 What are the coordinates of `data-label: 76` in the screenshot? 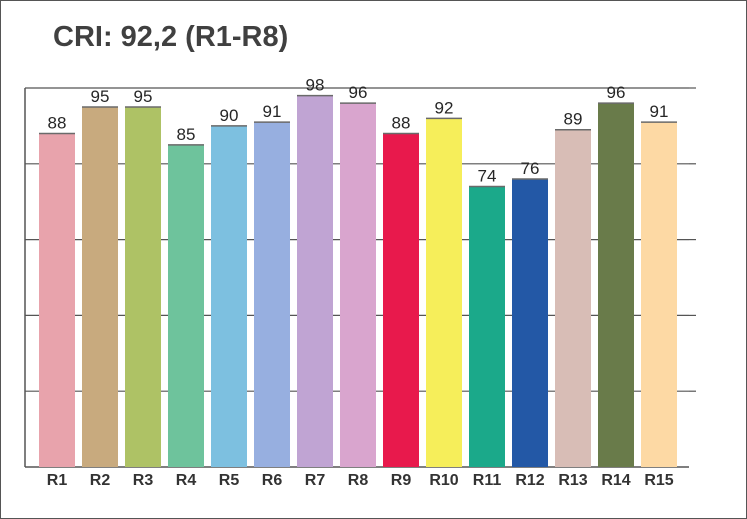 It's located at (530, 168).